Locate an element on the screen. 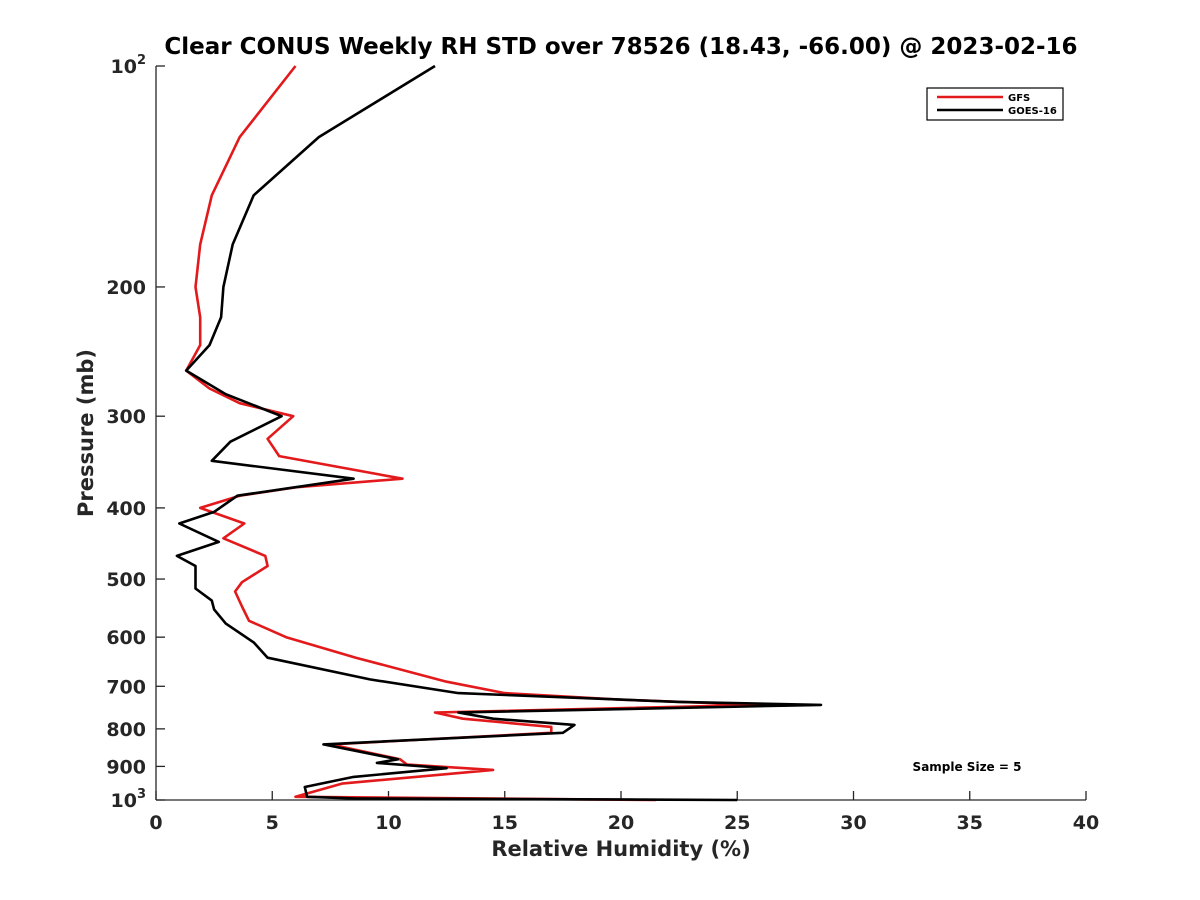  y-tick-label-base-7: 800 is located at coordinates (126, 730).